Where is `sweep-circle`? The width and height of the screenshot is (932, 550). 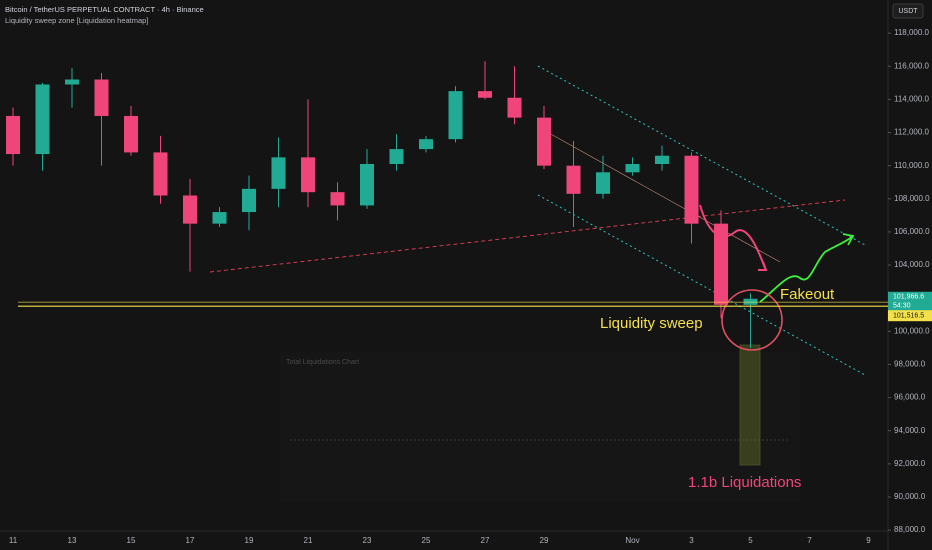 sweep-circle is located at coordinates (752, 320).